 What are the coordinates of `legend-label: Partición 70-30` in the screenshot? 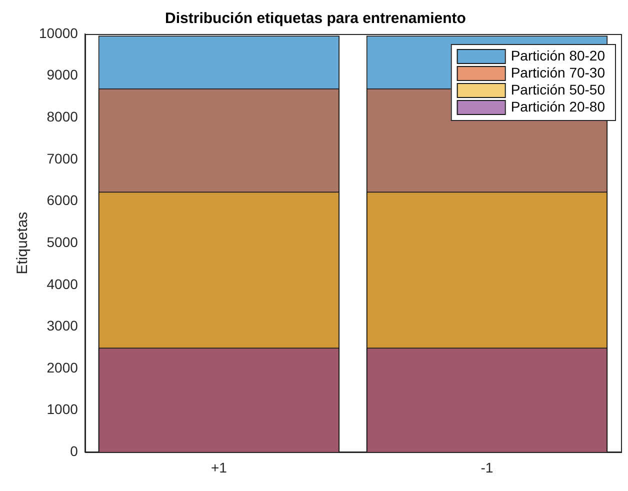 It's located at (558, 72).